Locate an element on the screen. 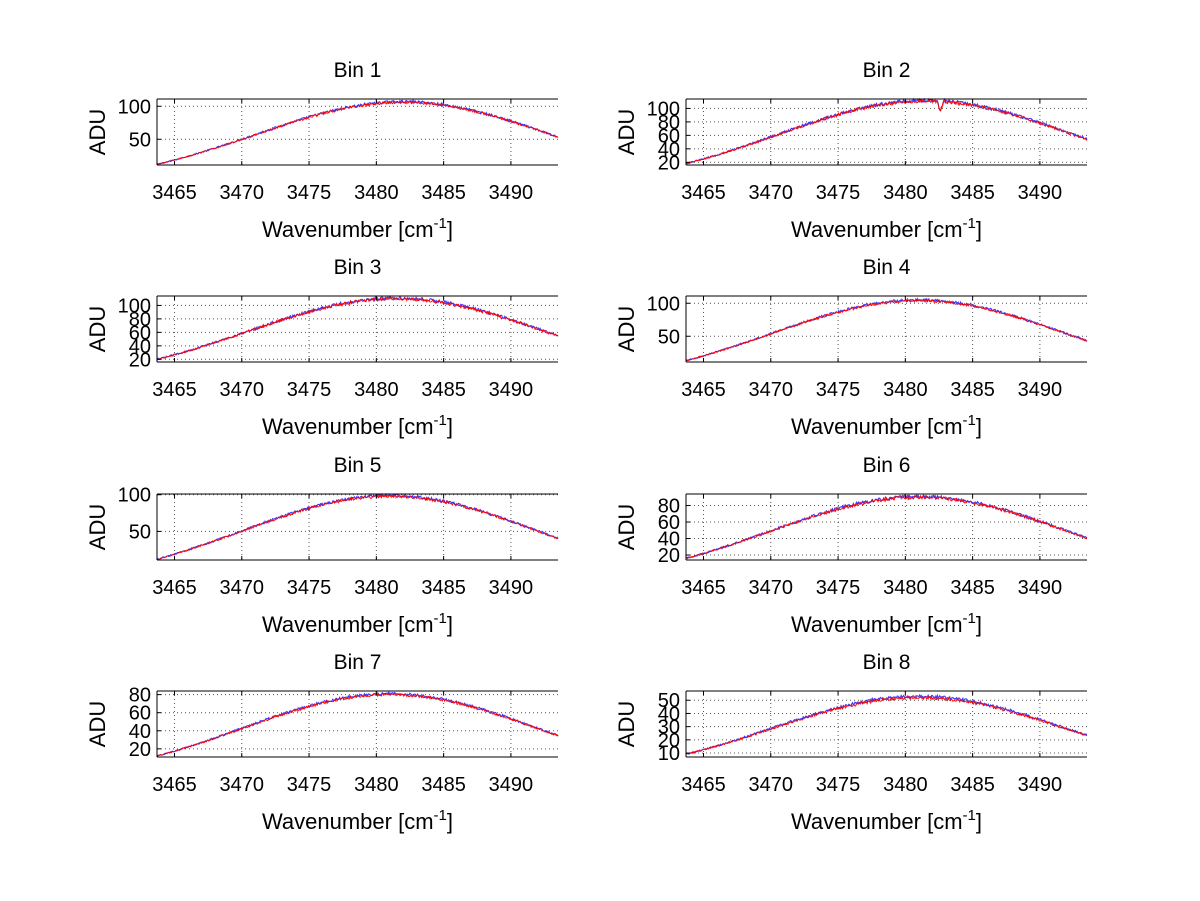 The width and height of the screenshot is (1200, 901). y-tick-label: 80 is located at coordinates (669, 123).